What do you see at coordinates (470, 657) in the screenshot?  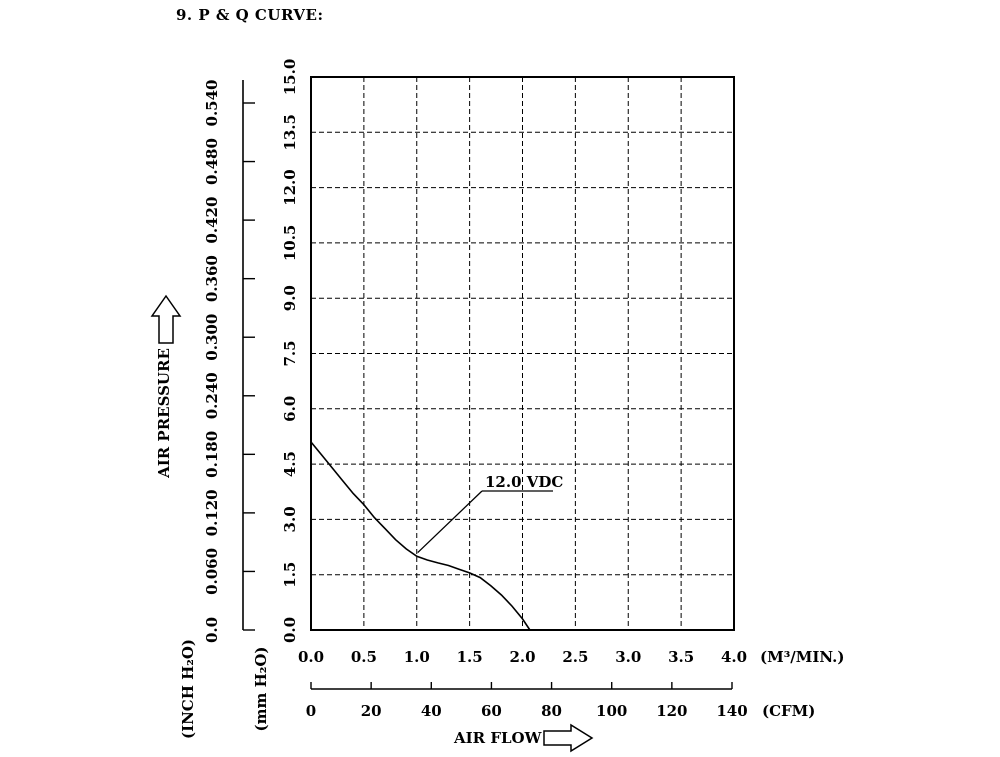 I see `x-tick-label-m3: 1.5` at bounding box center [470, 657].